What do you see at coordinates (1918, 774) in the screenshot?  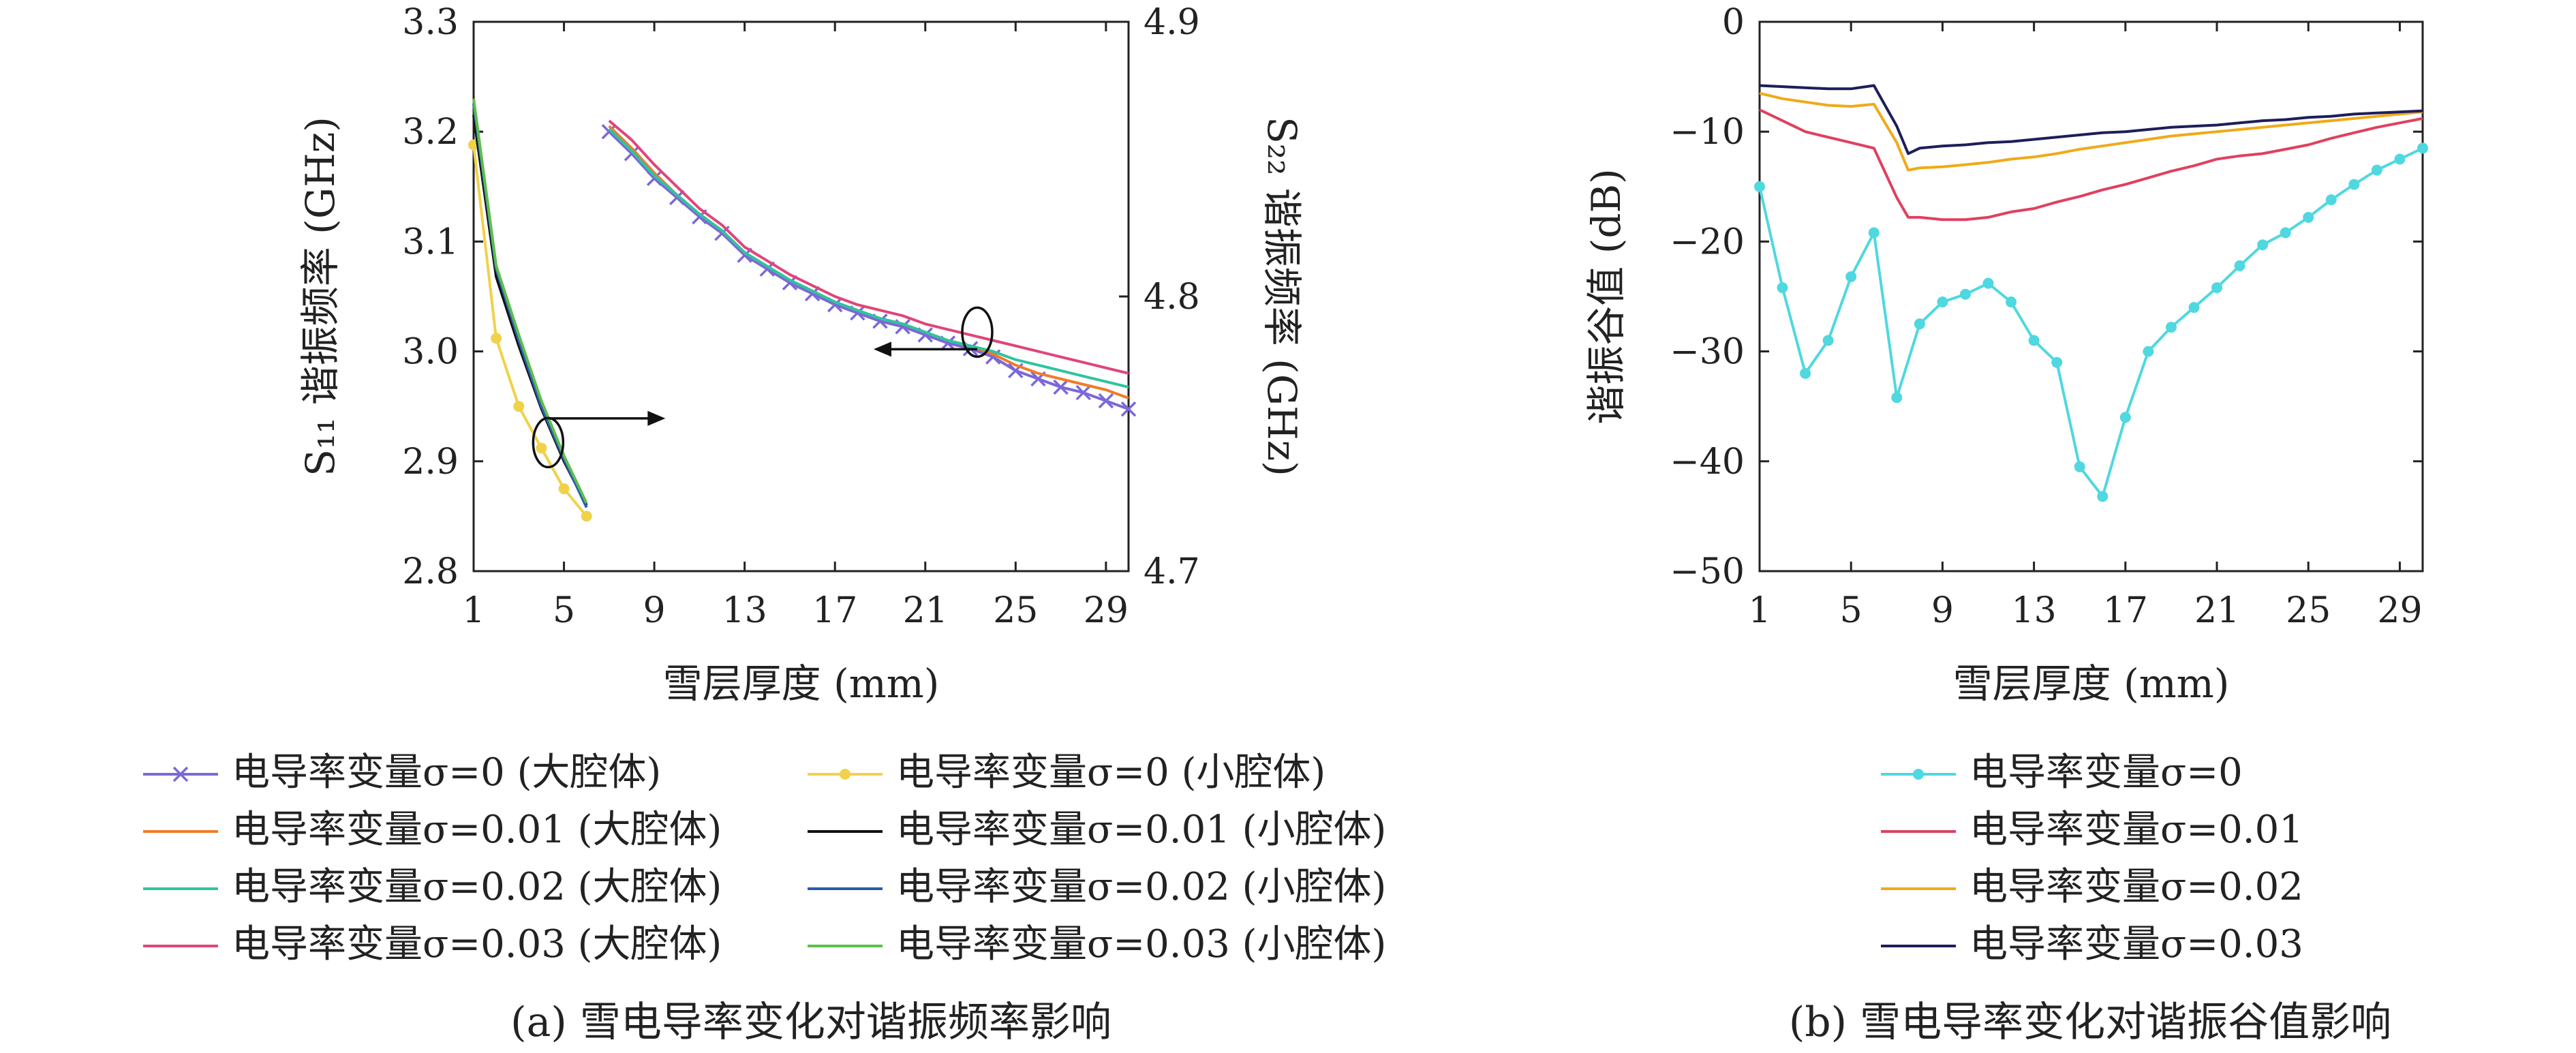 I see `legend-marker` at bounding box center [1918, 774].